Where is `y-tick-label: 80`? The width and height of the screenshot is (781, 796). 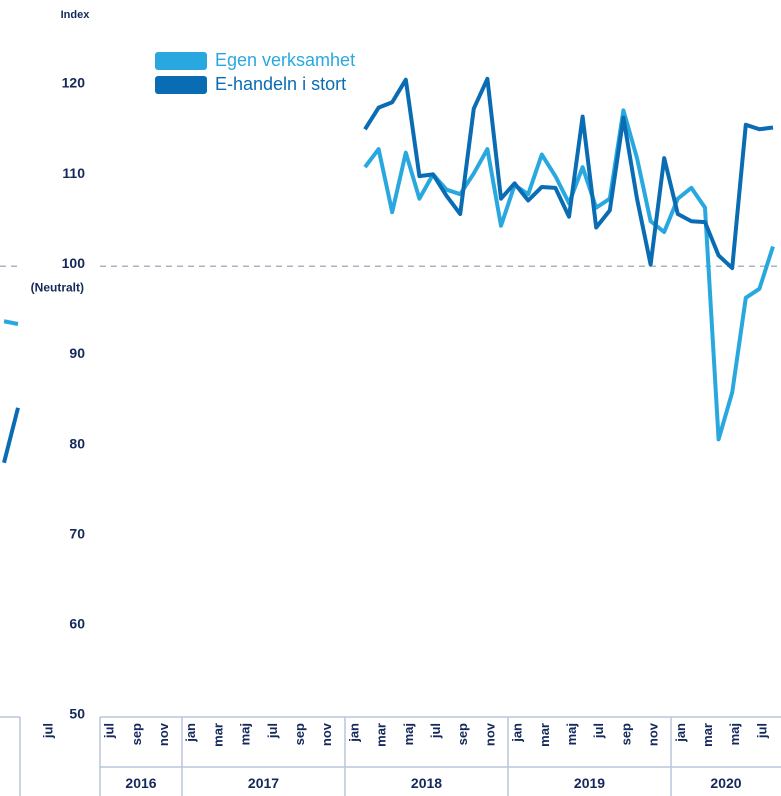
y-tick-label: 80 is located at coordinates (77, 443).